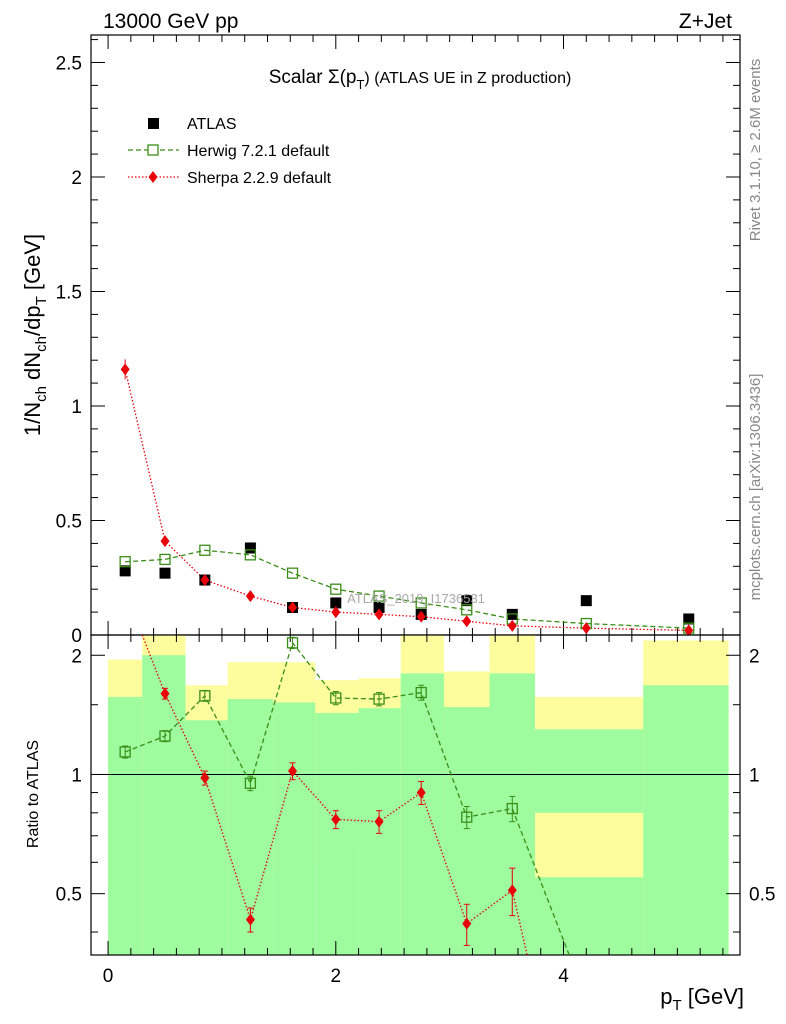  I want to click on main-y-axis-label: 1/Nch dNch/dpT [GeV], so click(35, 335).